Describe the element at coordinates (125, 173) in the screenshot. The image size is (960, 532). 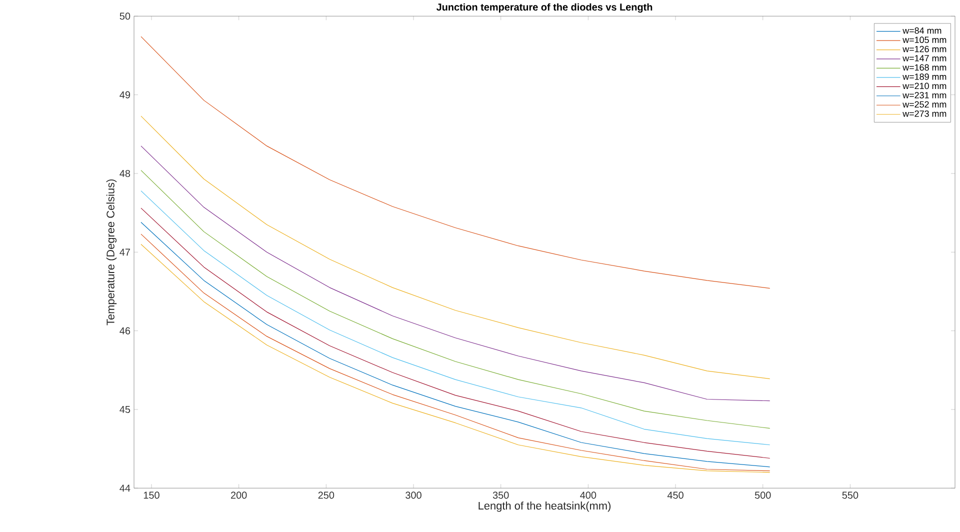
I see `y-tick-label: 48` at that location.